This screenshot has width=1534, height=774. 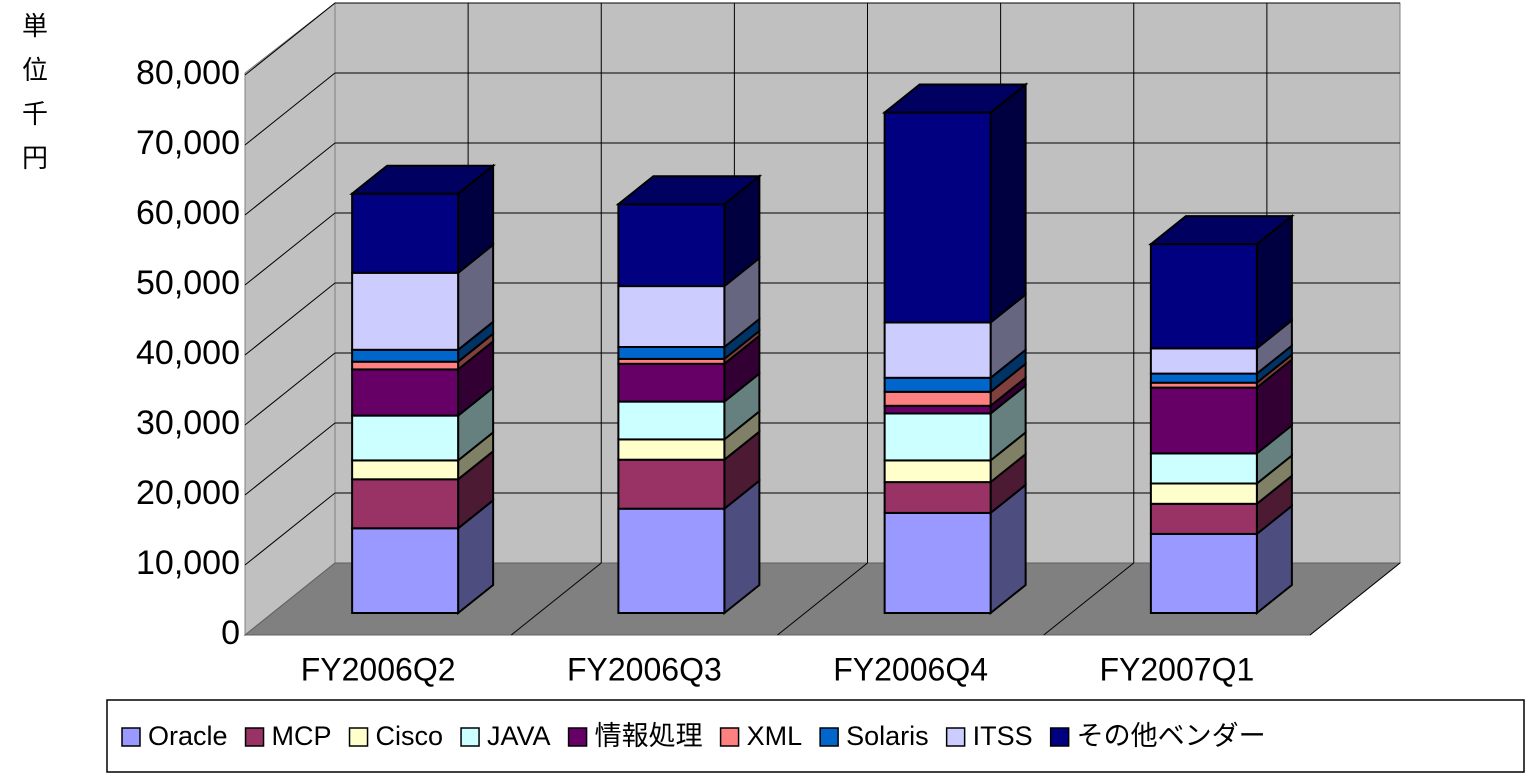 What do you see at coordinates (302, 736) in the screenshot?
I see `legend-label: MCP` at bounding box center [302, 736].